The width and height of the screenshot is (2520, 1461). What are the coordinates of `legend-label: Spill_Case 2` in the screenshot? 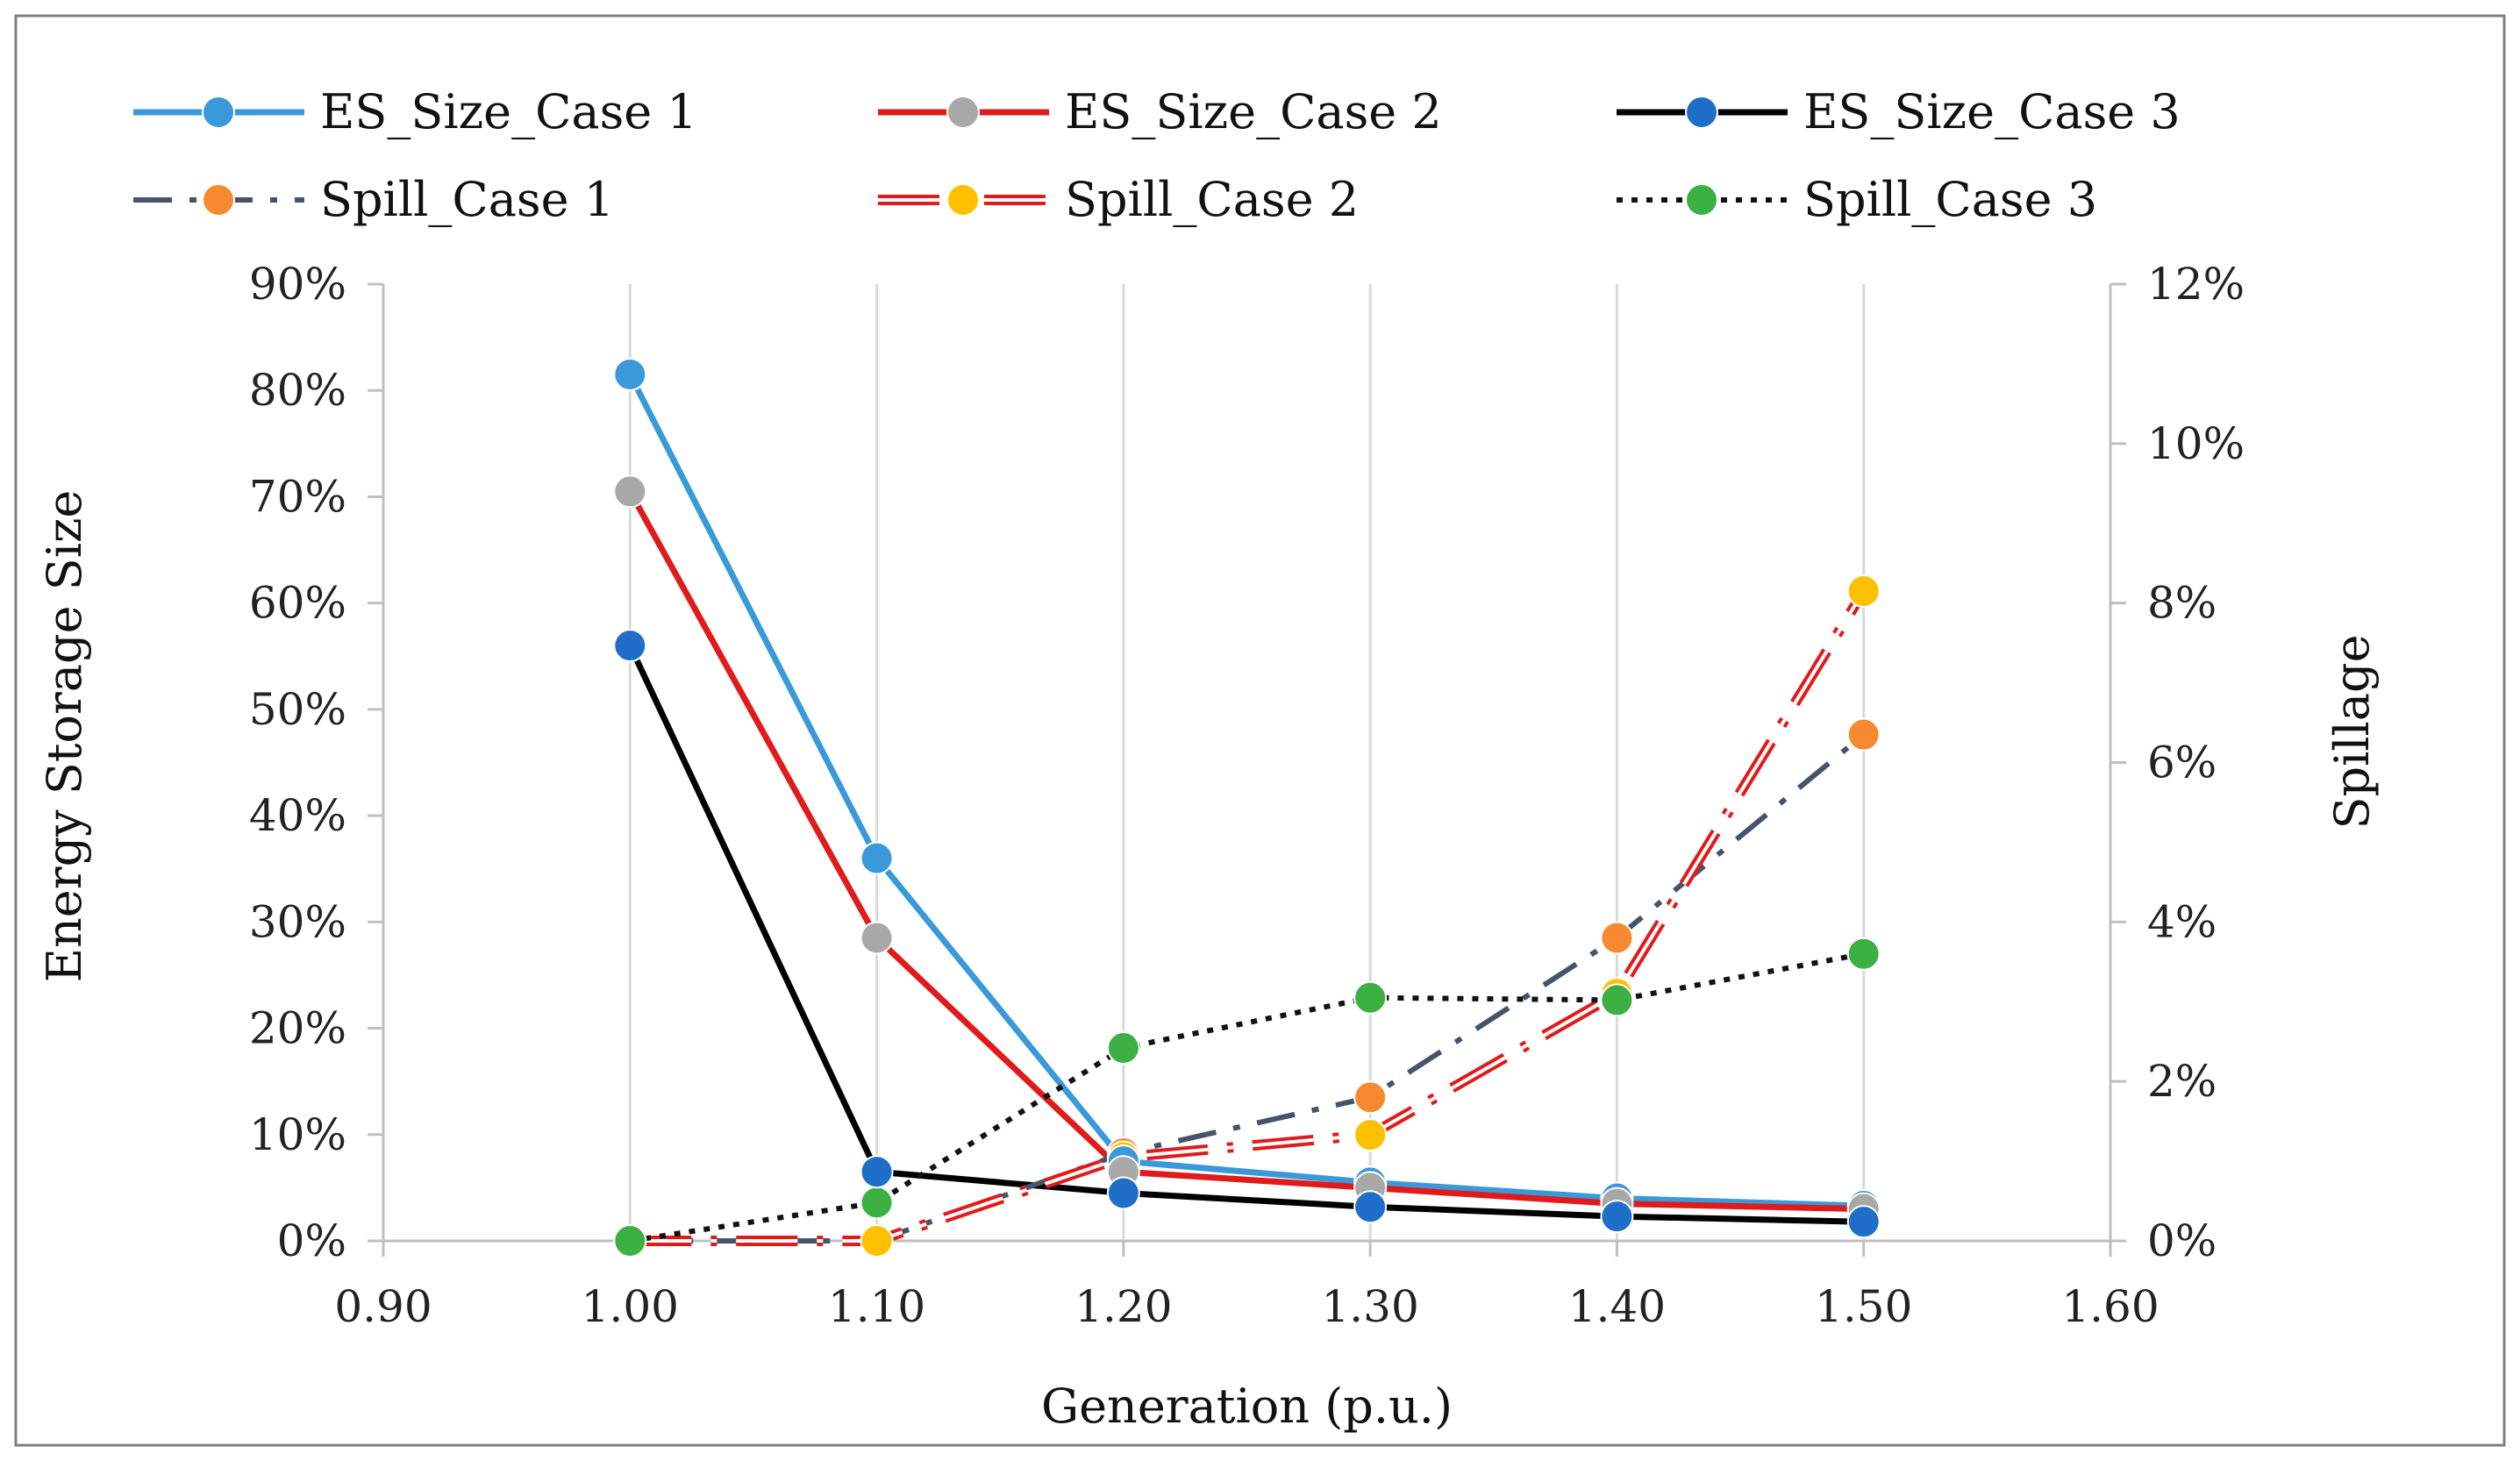 It's located at (1212, 199).